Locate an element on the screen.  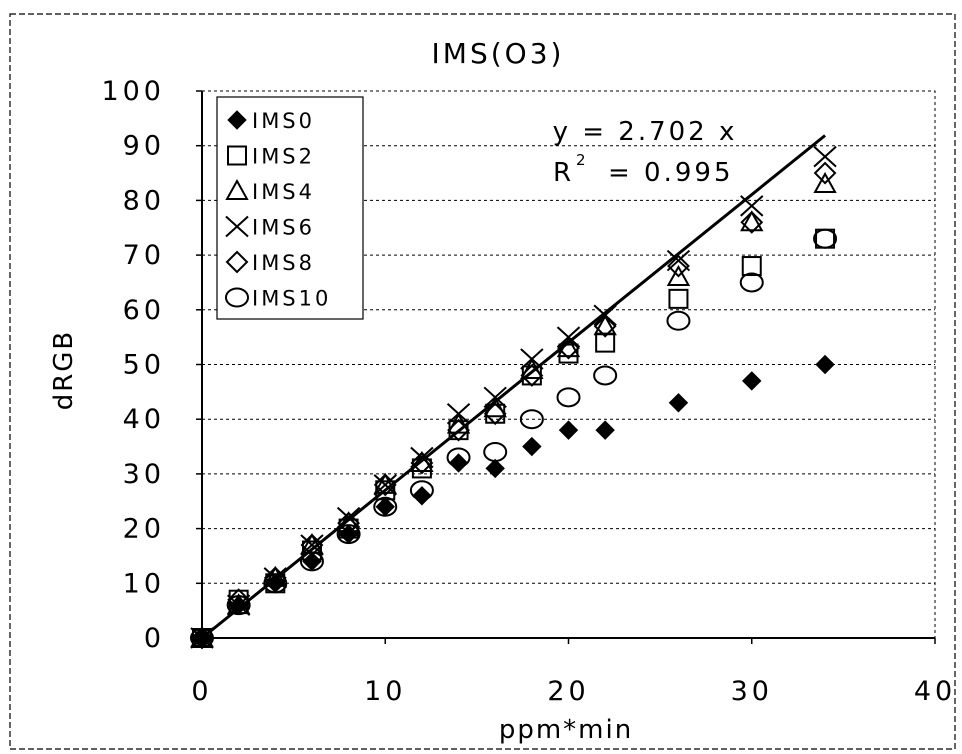
x-tick-label: 20 is located at coordinates (568, 691).